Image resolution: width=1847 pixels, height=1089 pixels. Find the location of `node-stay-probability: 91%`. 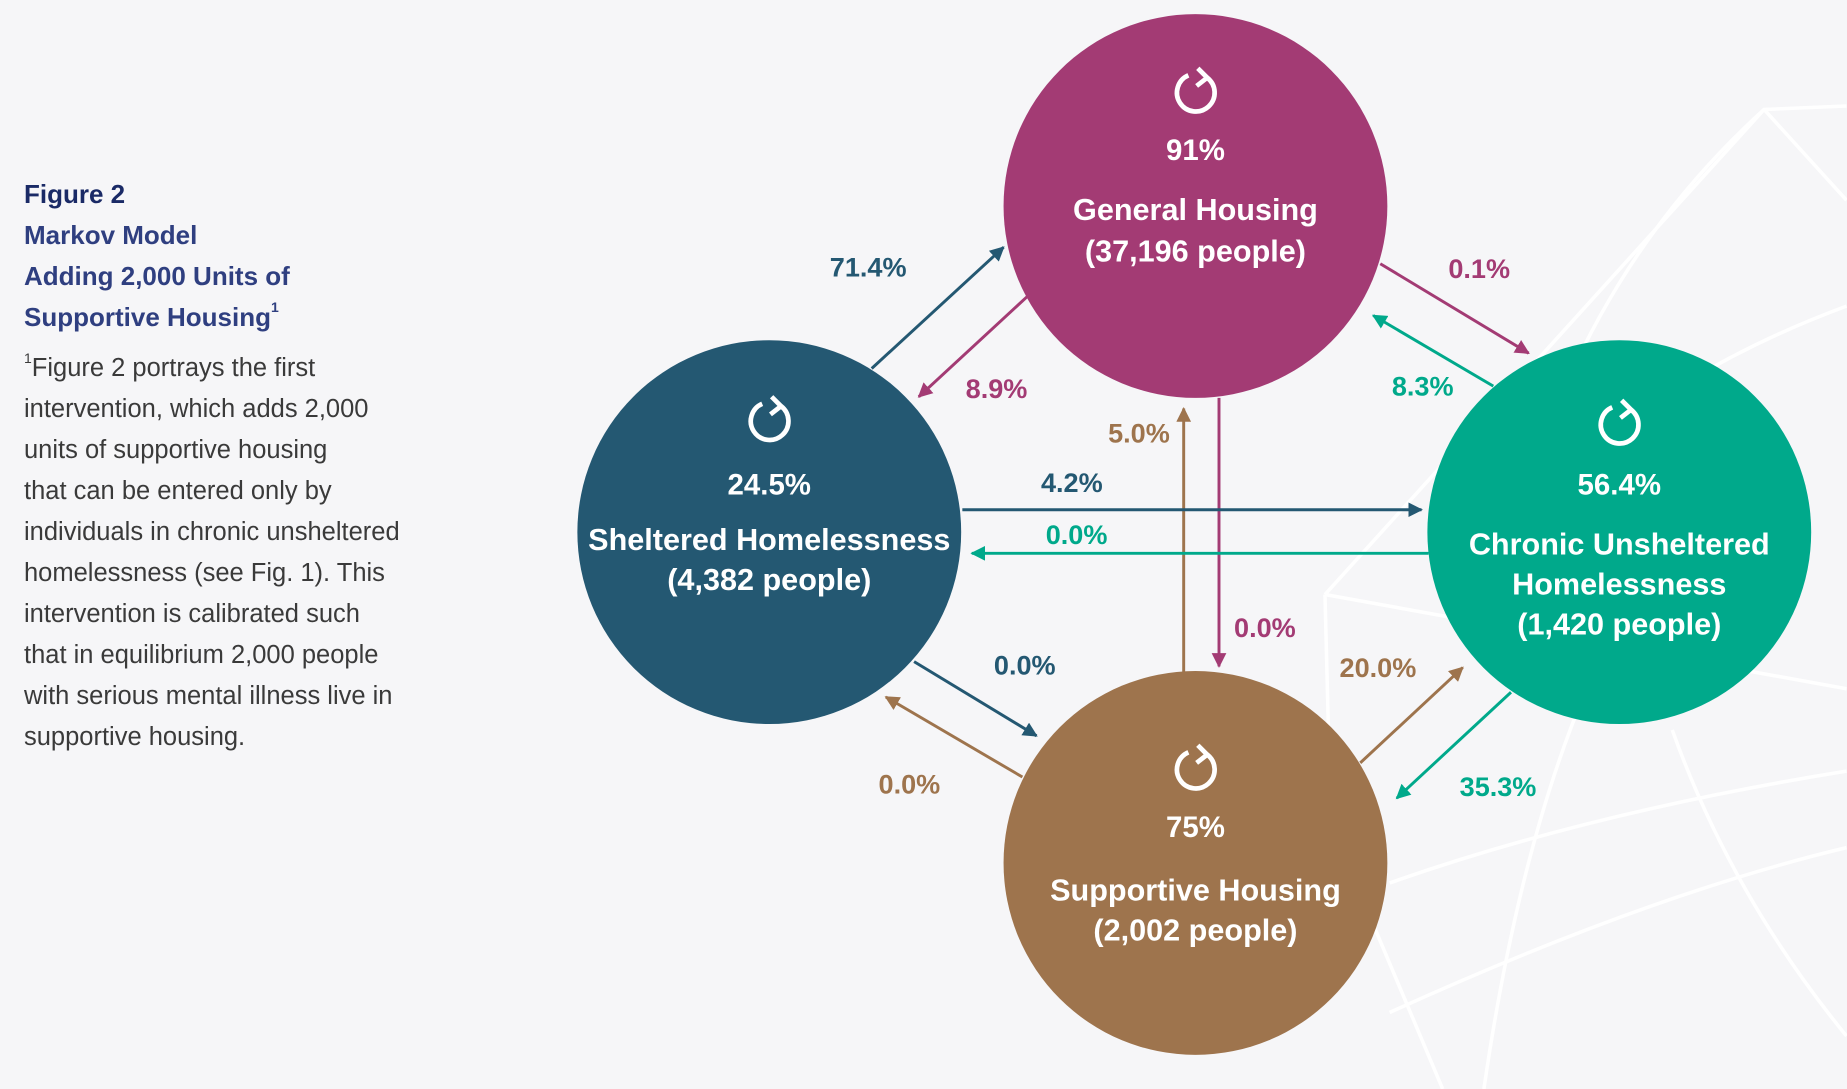

node-stay-probability: 91% is located at coordinates (1195, 150).